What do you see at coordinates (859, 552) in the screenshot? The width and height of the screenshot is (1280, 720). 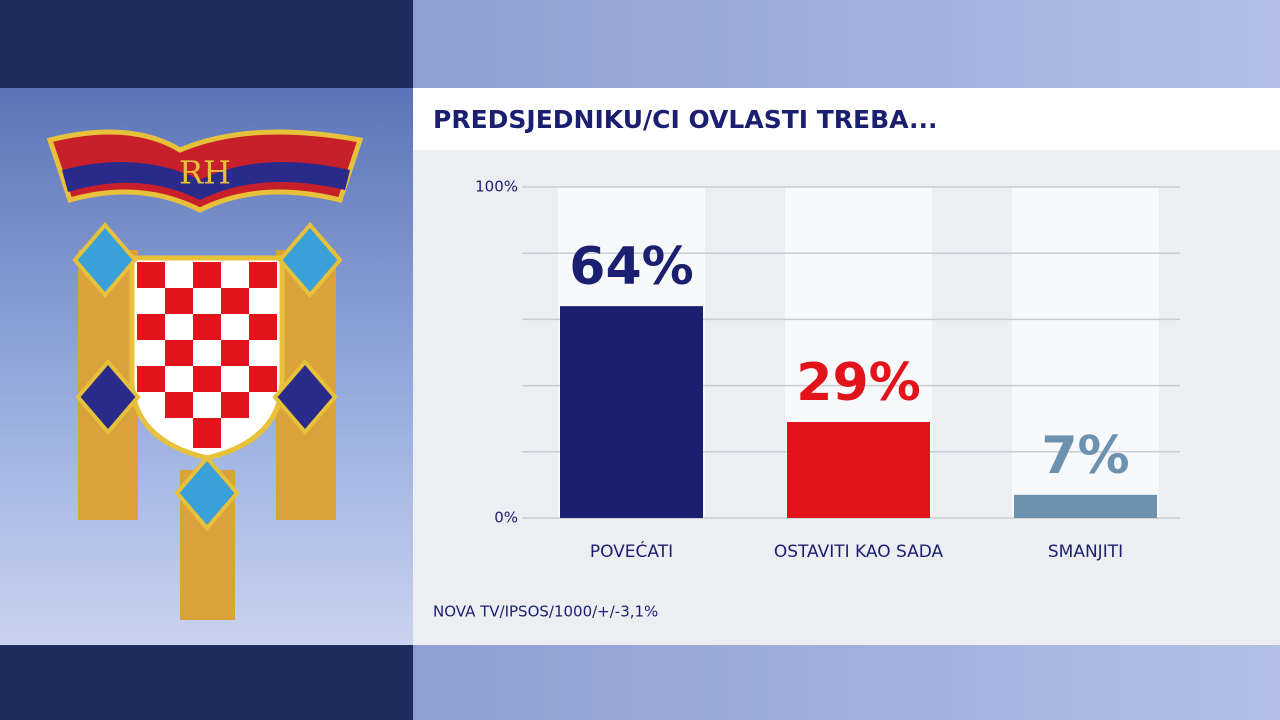 I see `x-tick-label: OSTAVITI KAO SADA` at bounding box center [859, 552].